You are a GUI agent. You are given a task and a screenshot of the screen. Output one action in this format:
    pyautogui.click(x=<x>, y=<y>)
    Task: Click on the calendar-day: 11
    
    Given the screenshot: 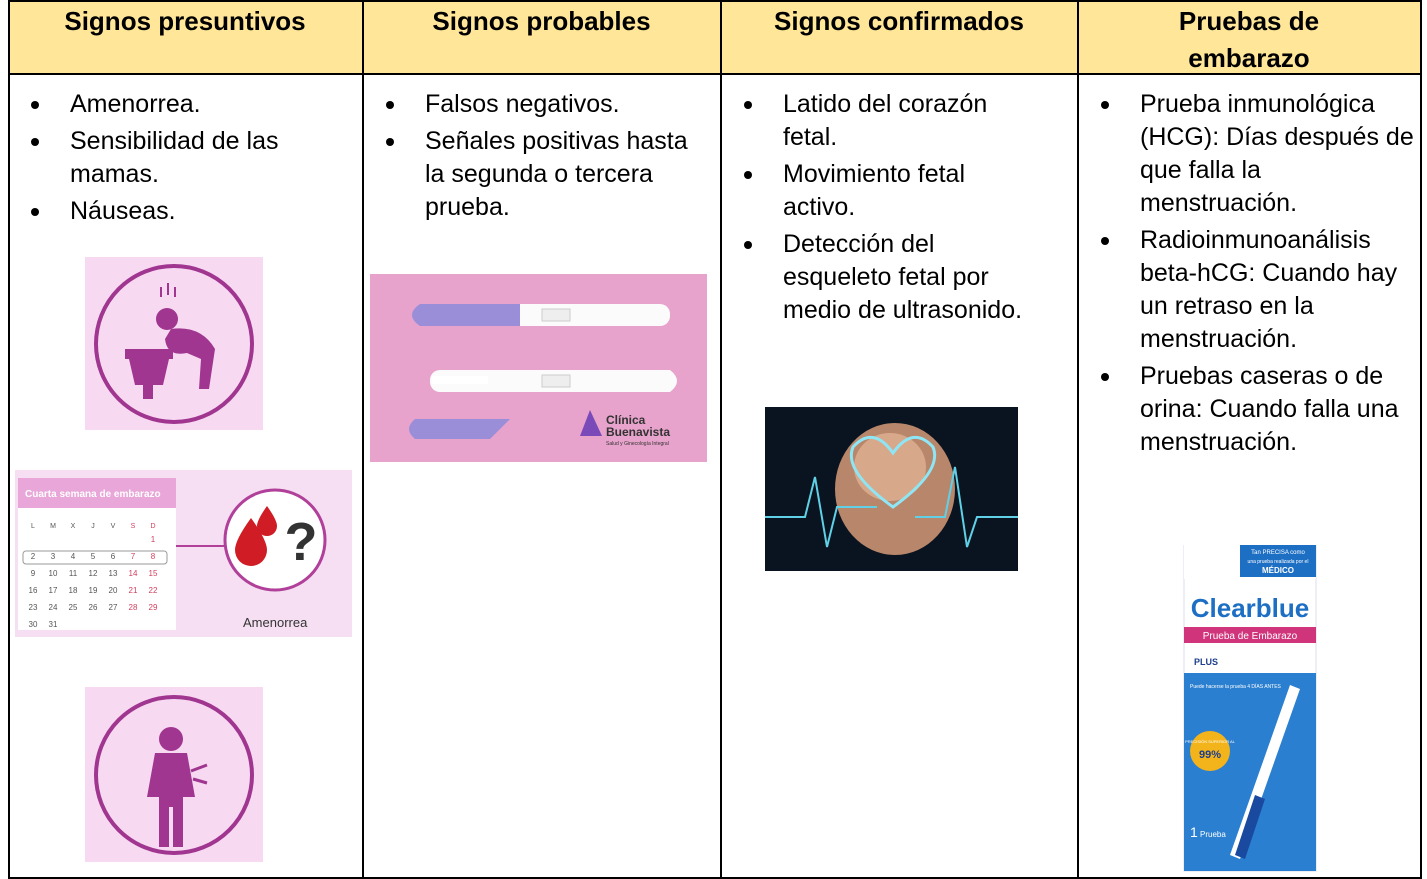 What is the action you would take?
    pyautogui.click(x=73, y=573)
    